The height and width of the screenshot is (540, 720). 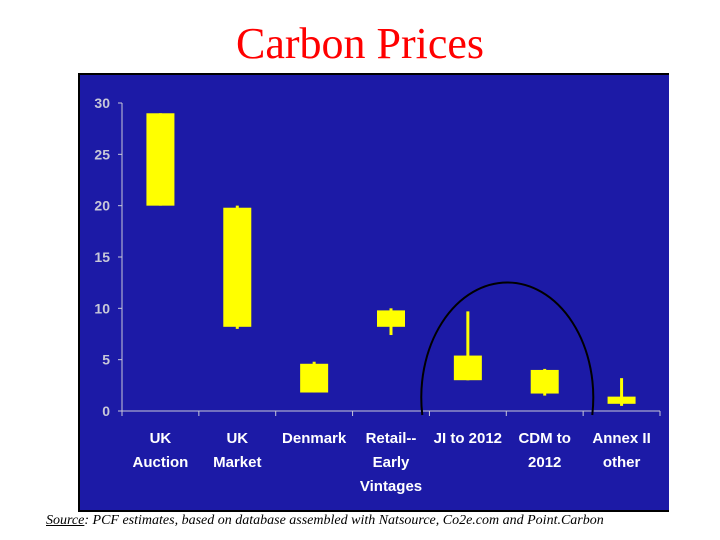 I want to click on category-label: 2012, so click(x=544, y=462).